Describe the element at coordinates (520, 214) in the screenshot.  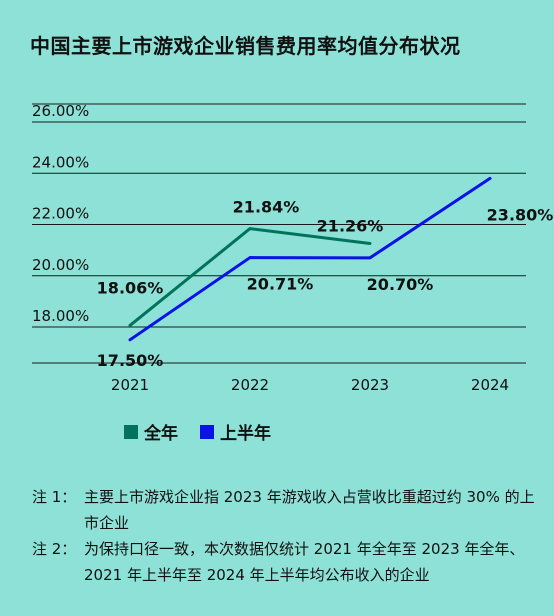
I see `data-label: 23.80%` at that location.